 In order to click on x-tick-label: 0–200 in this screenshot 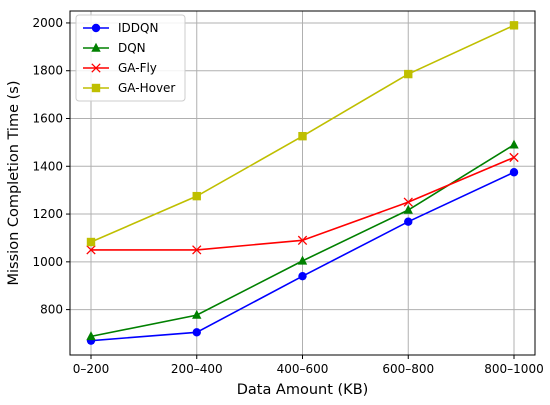, I will do `click(91, 369)`.